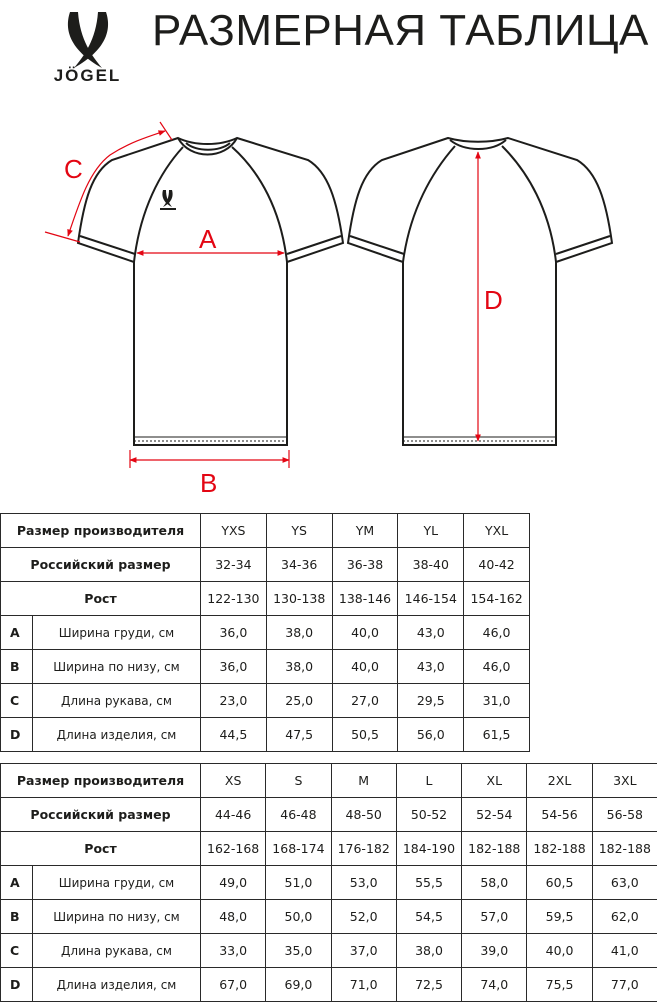 The image size is (657, 1002). What do you see at coordinates (497, 599) in the screenshot?
I see `table-cell: 154-162` at bounding box center [497, 599].